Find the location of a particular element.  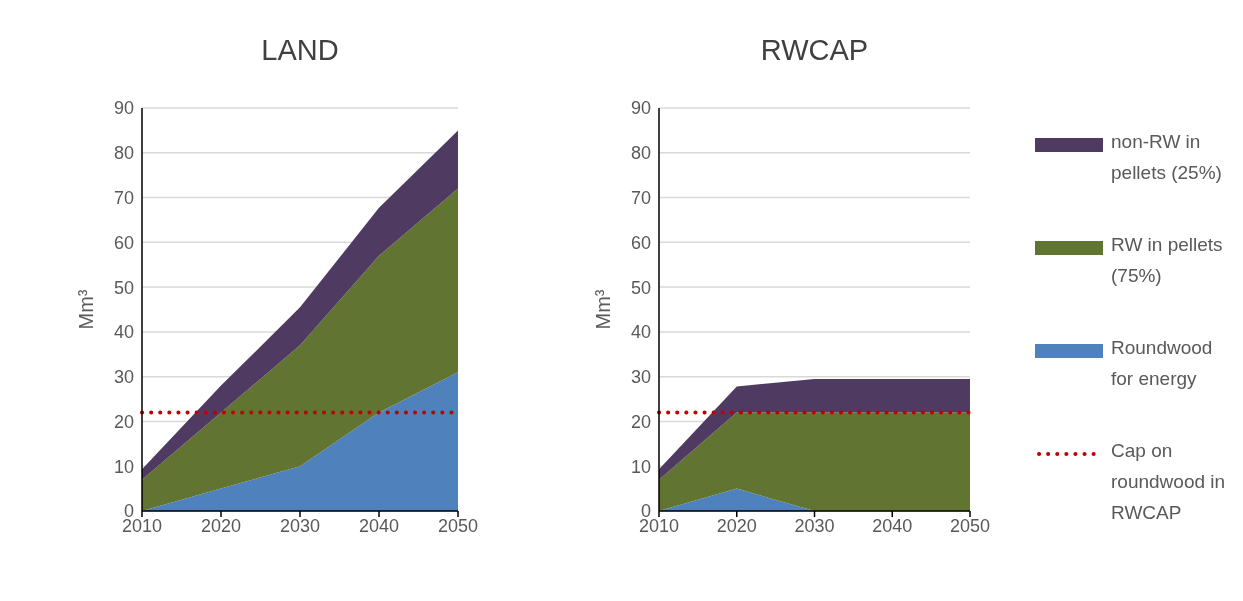

legend-label: Roundwood for energy is located at coordinates (1162, 363).